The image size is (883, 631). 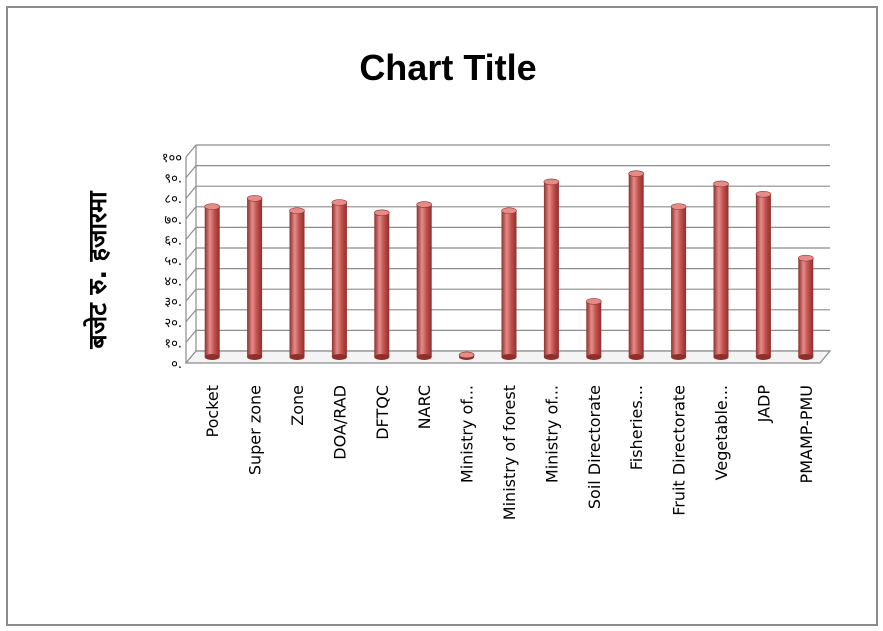 I want to click on y-tick-label: ७०., so click(x=173, y=220).